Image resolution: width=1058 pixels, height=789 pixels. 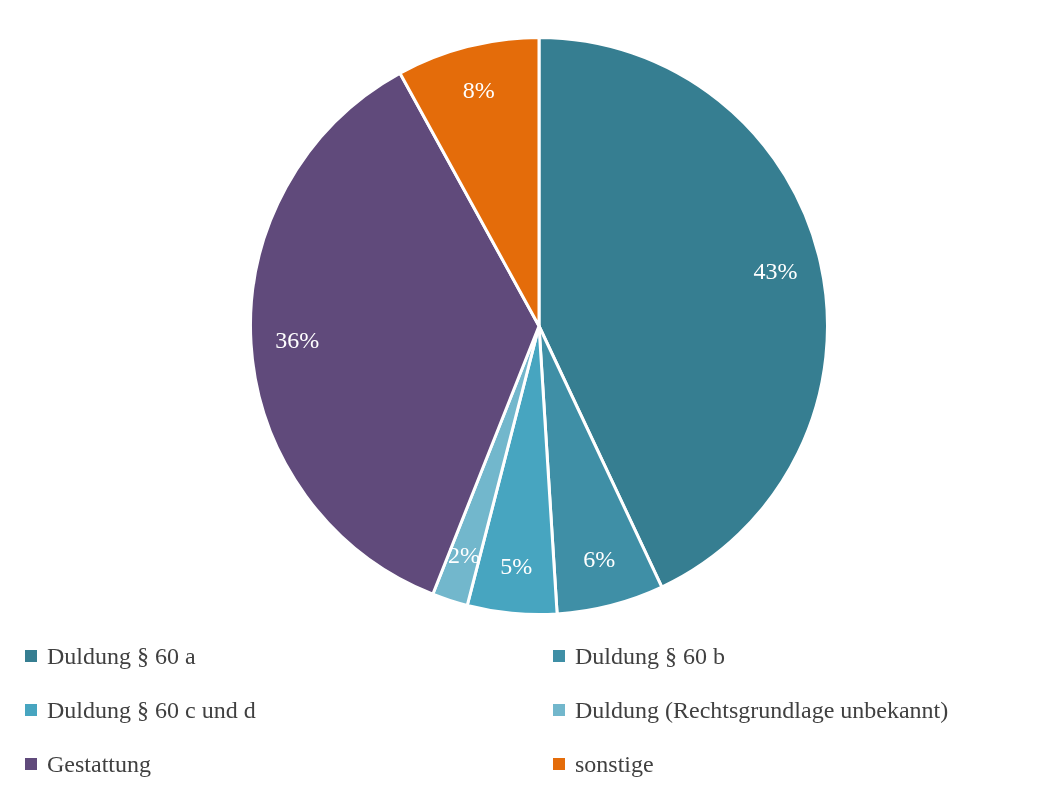 I want to click on data-label: 5%, so click(x=516, y=565).